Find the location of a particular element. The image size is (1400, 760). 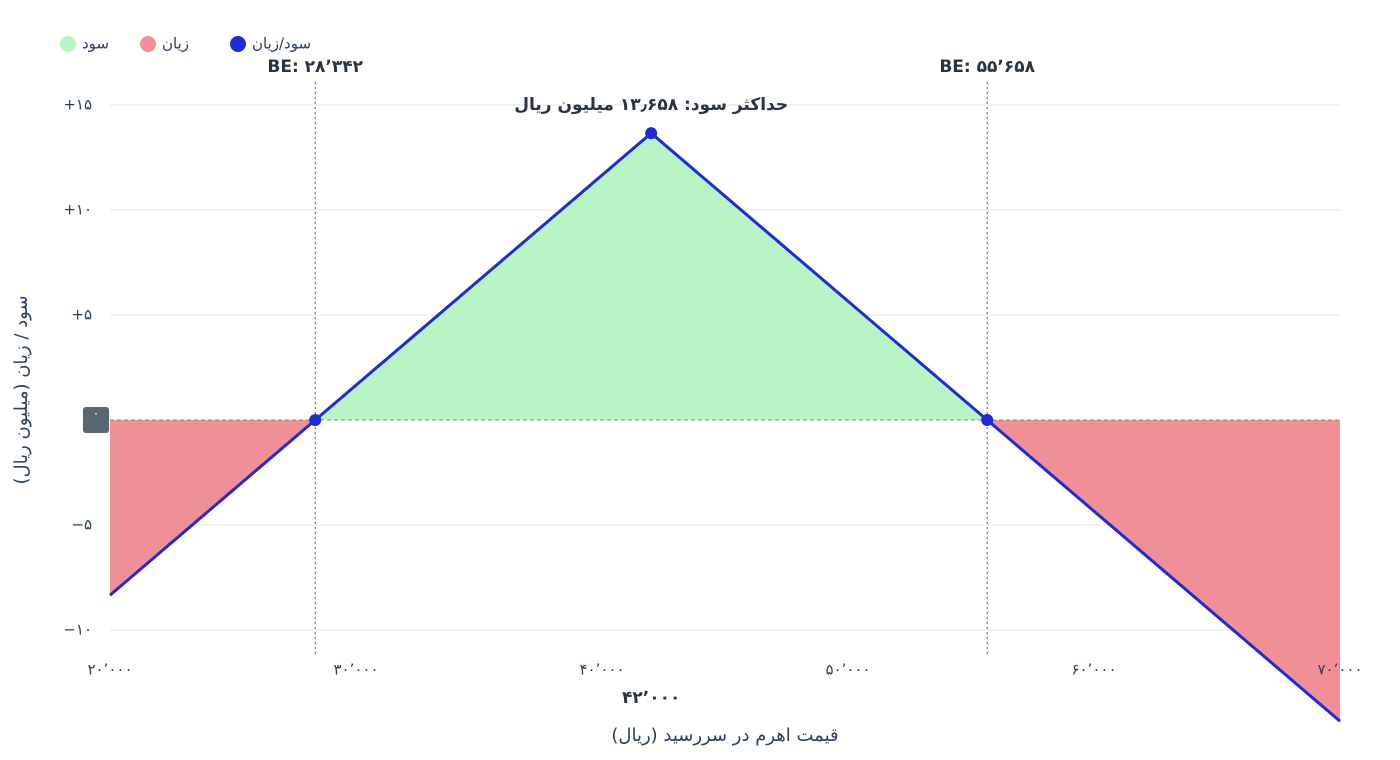

x-axis-title: قیمت اهرم در سررسید (ریال) is located at coordinates (724, 735).